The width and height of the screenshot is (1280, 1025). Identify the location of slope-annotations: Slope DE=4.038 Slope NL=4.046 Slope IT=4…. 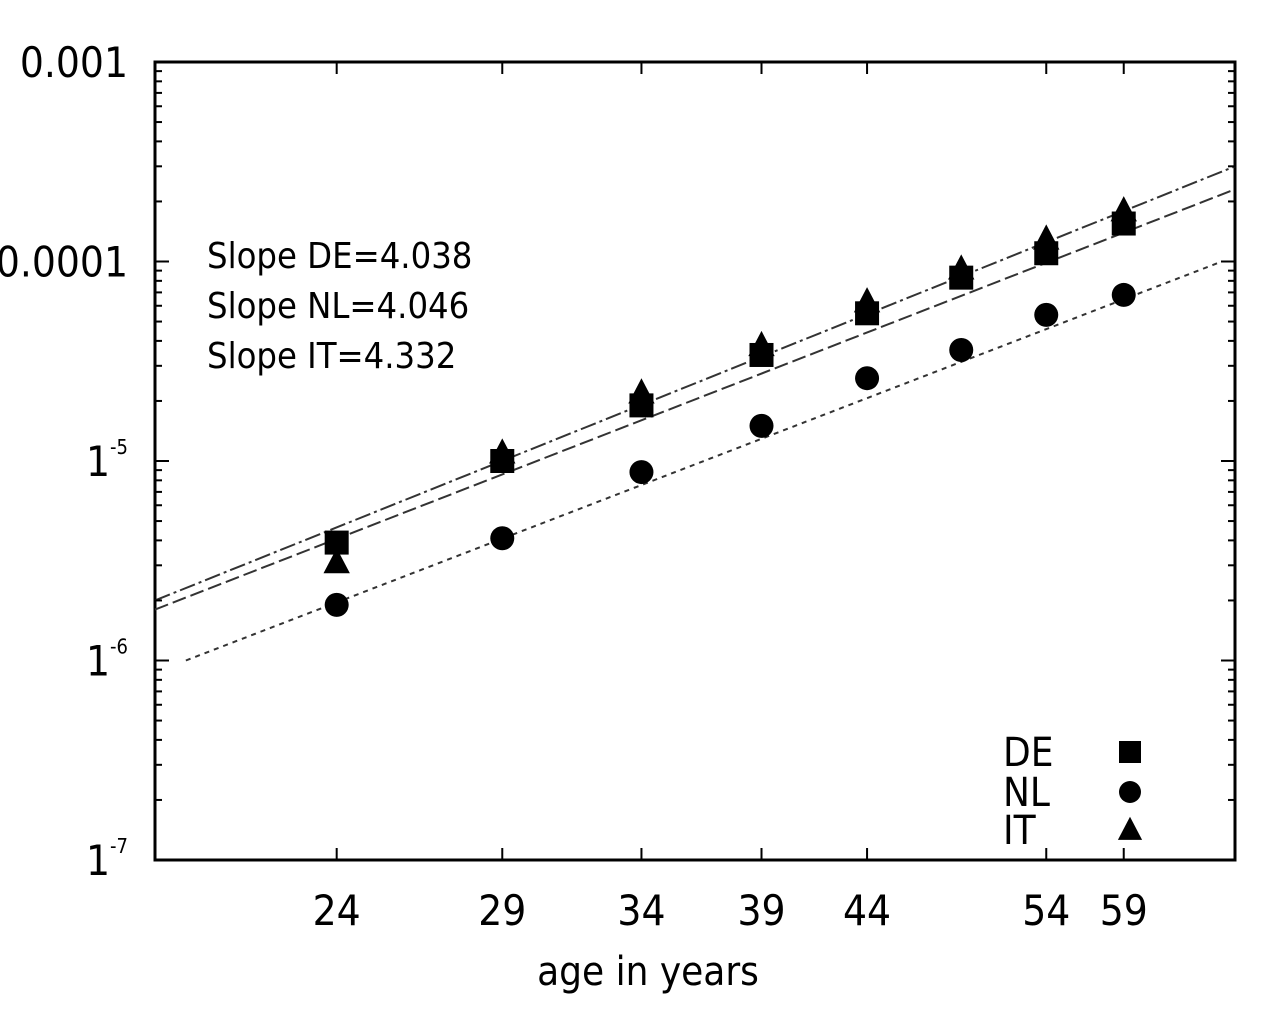
(339, 306).